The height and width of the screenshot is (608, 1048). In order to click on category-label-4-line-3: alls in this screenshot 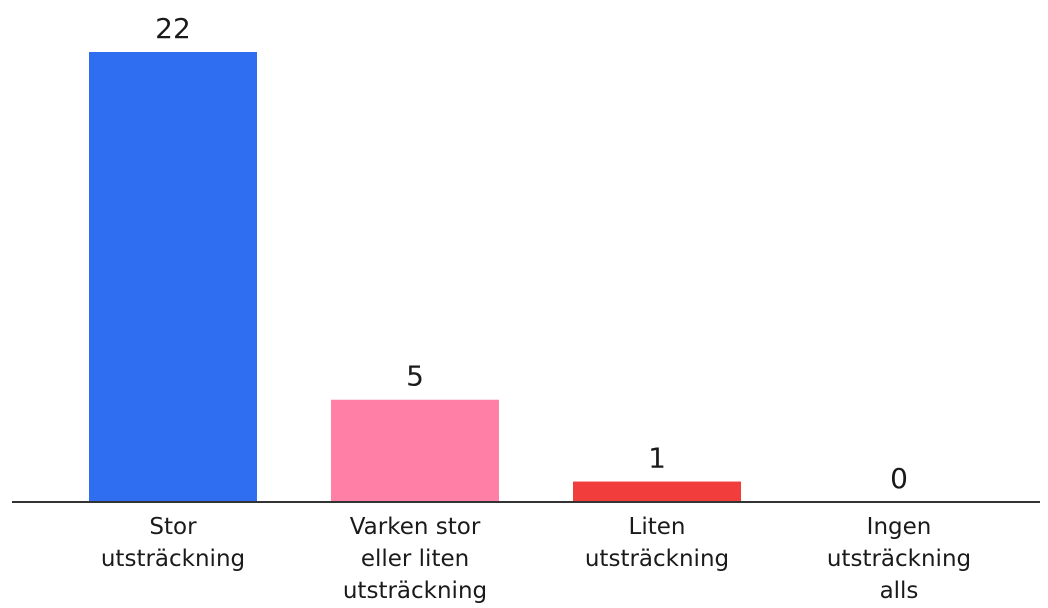, I will do `click(899, 591)`.